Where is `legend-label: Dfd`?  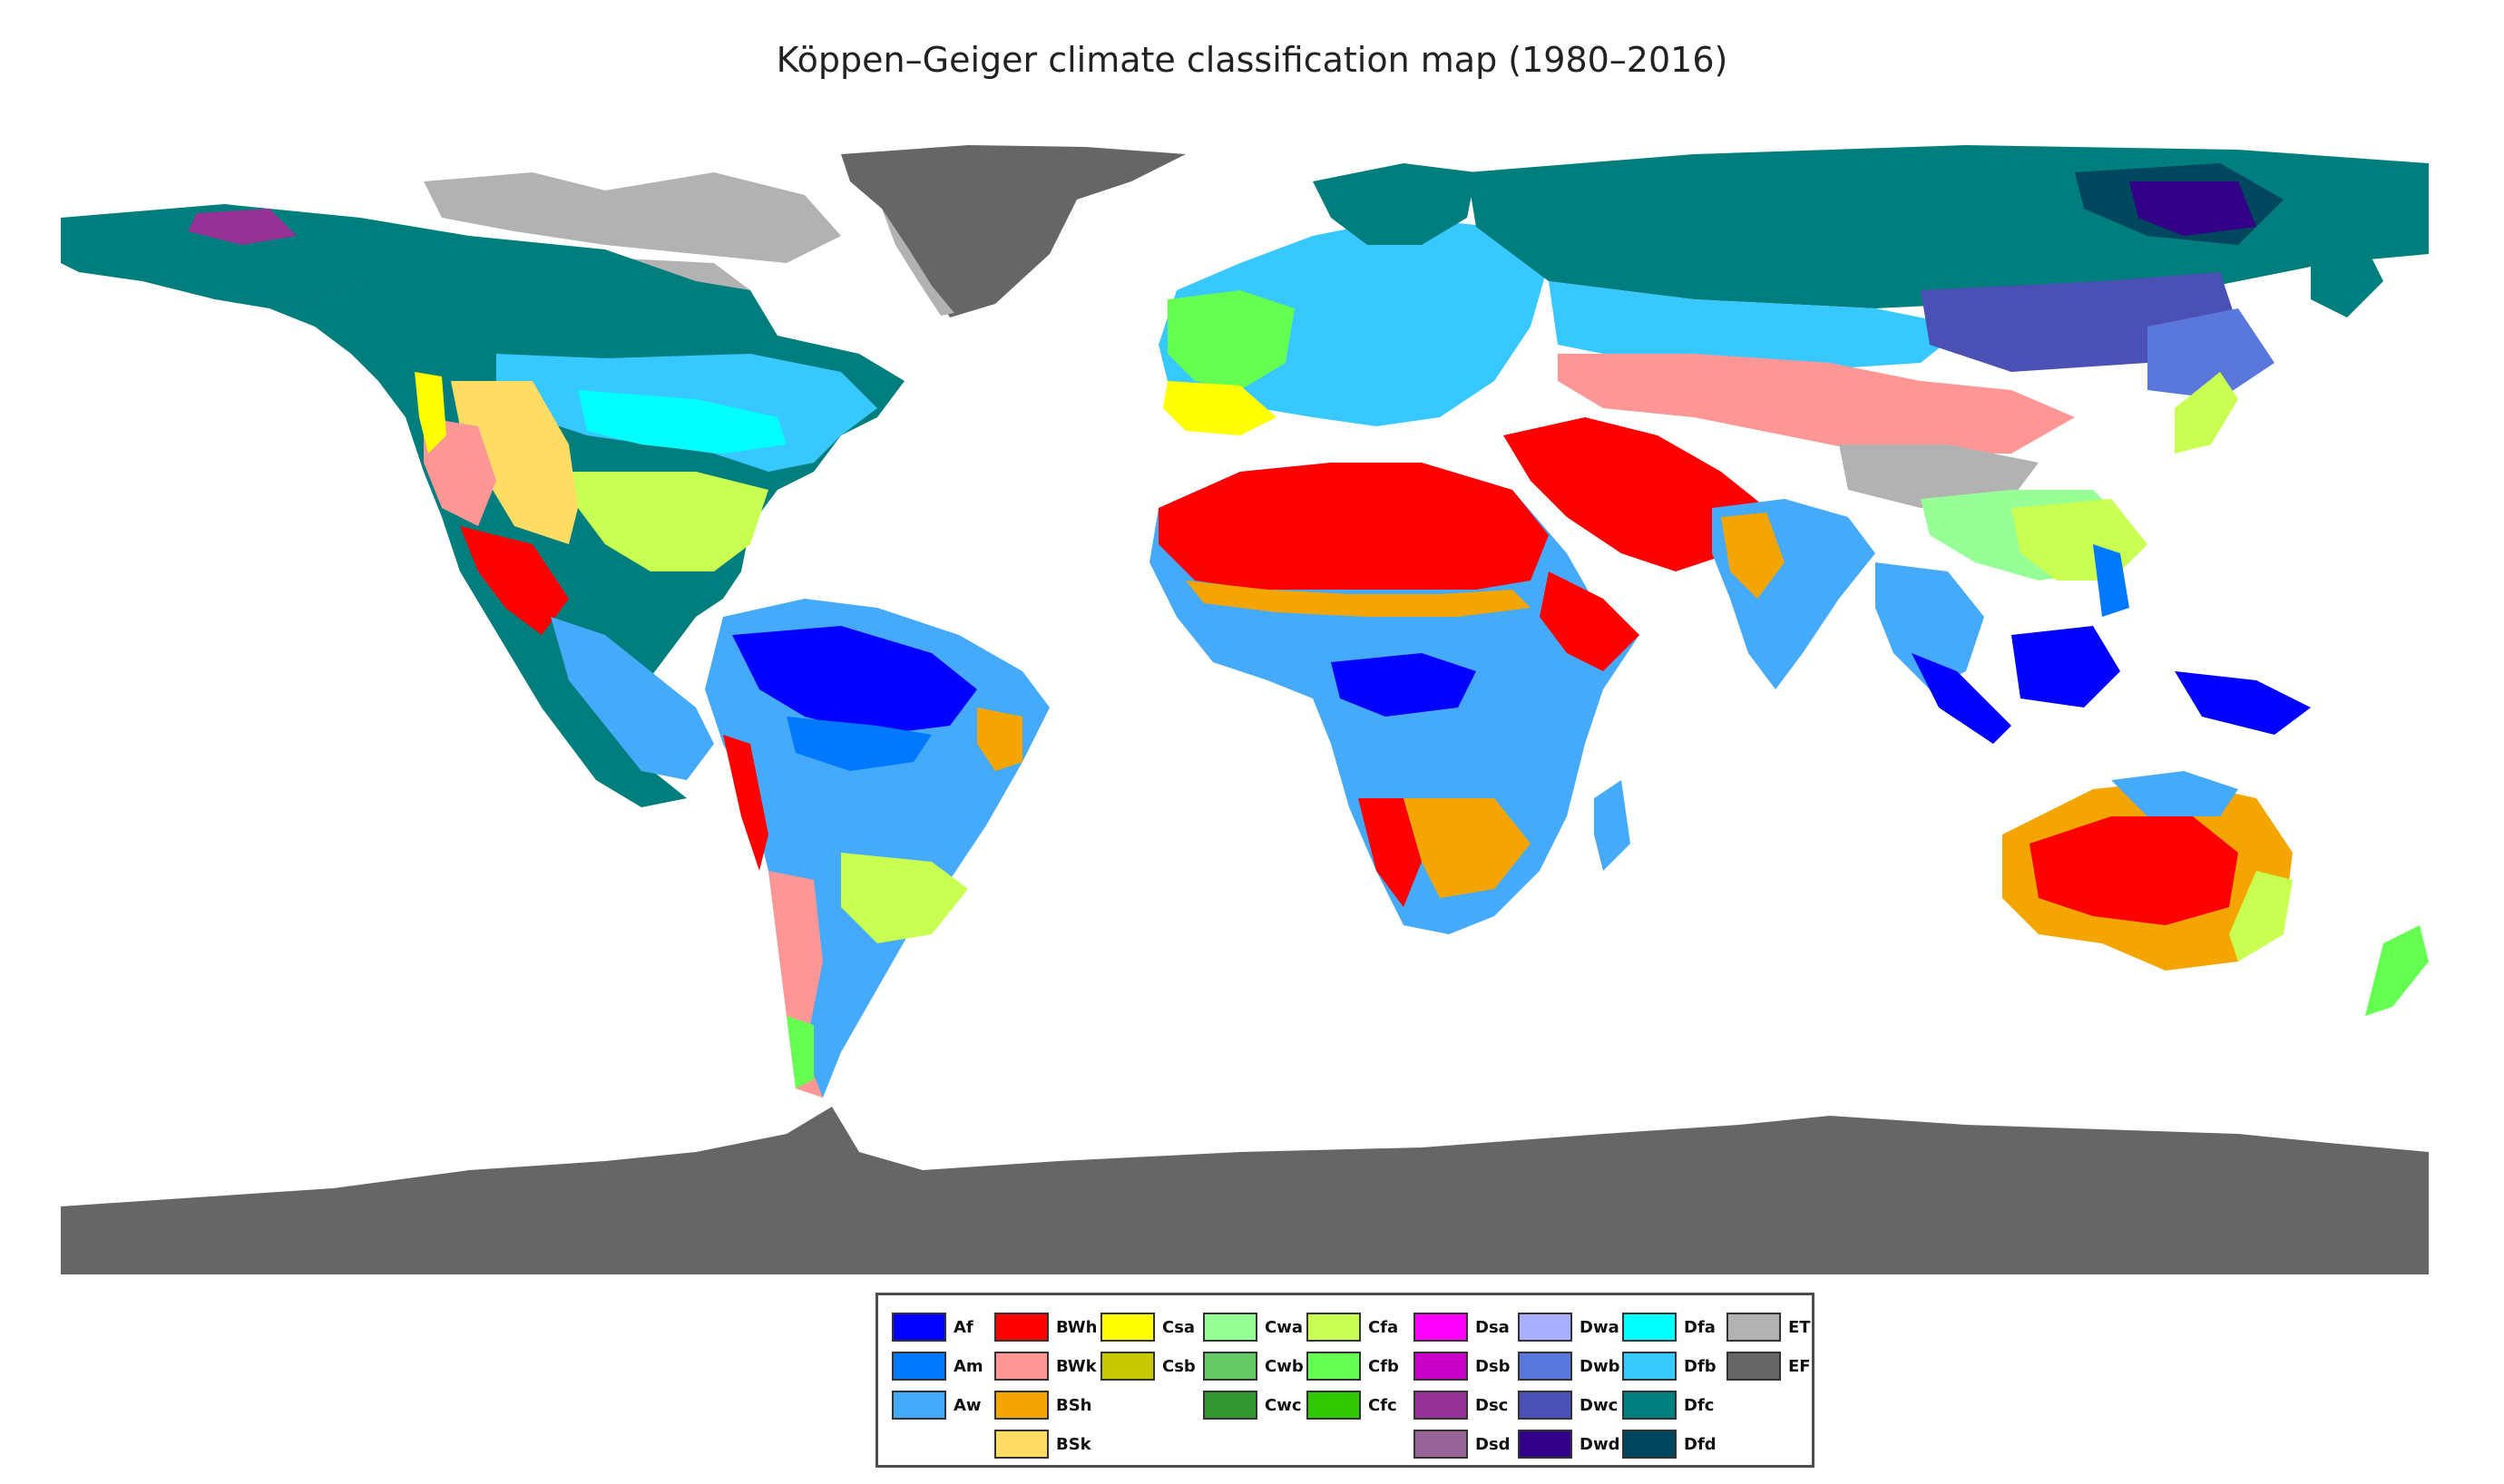 legend-label: Dfd is located at coordinates (1701, 1444).